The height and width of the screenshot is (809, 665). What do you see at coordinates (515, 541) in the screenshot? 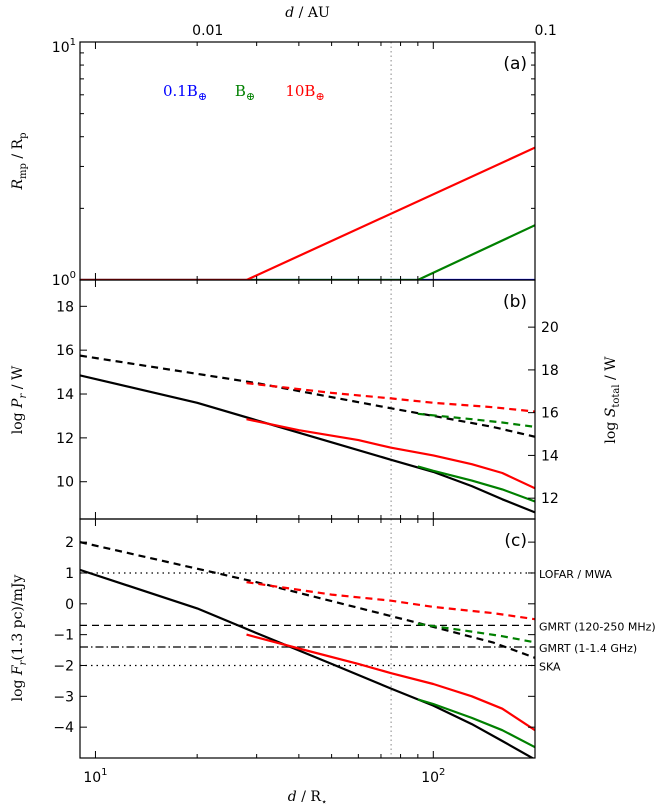
I see `panel-label: (c)` at bounding box center [515, 541].